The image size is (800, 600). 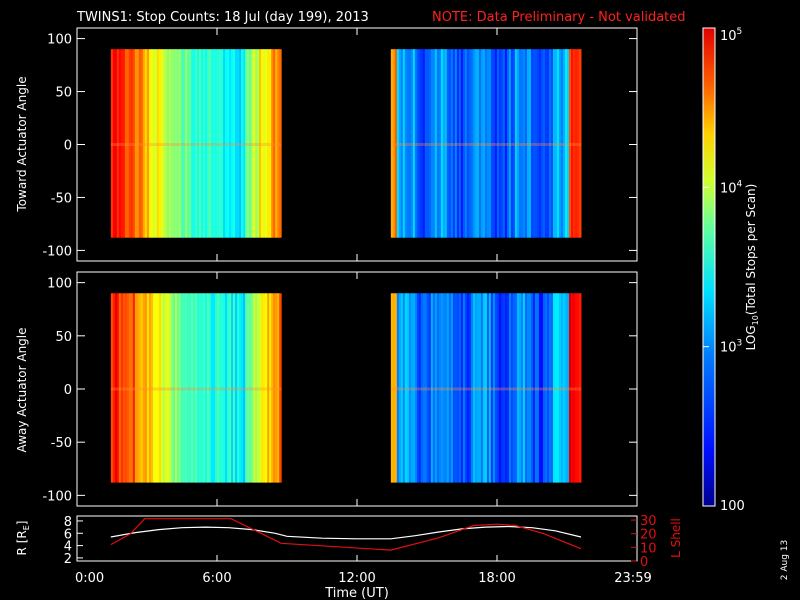 What do you see at coordinates (63, 337) in the screenshot?
I see `away-ytick-label: 50` at bounding box center [63, 337].